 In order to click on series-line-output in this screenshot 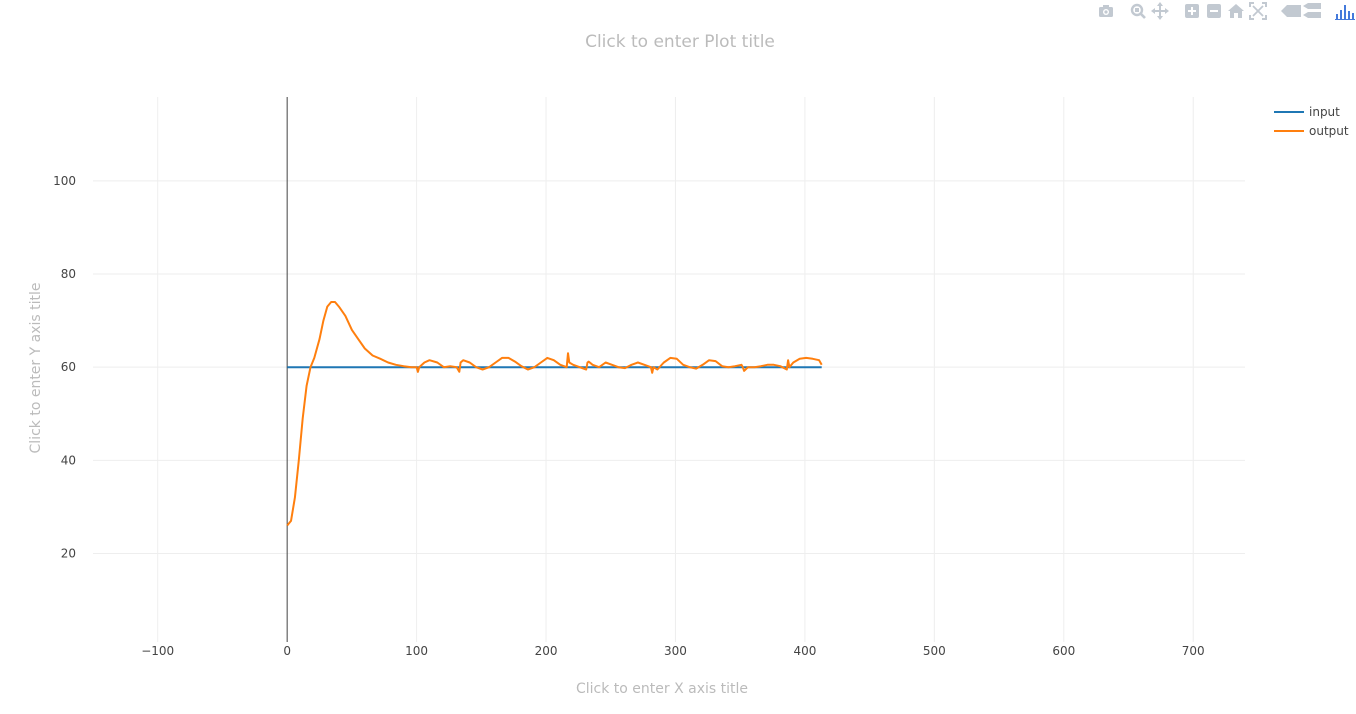, I will do `click(554, 414)`.